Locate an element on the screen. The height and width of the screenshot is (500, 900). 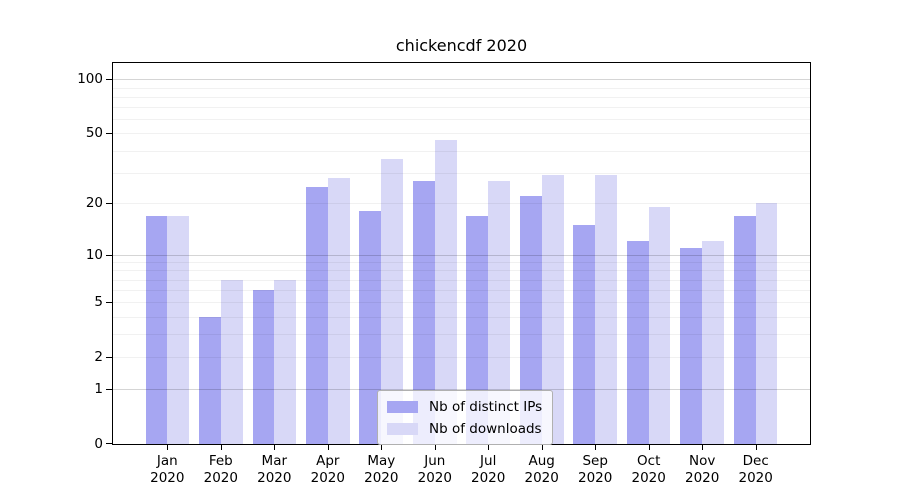
x-tick-label-jan: Jan 2020 is located at coordinates (167, 470).